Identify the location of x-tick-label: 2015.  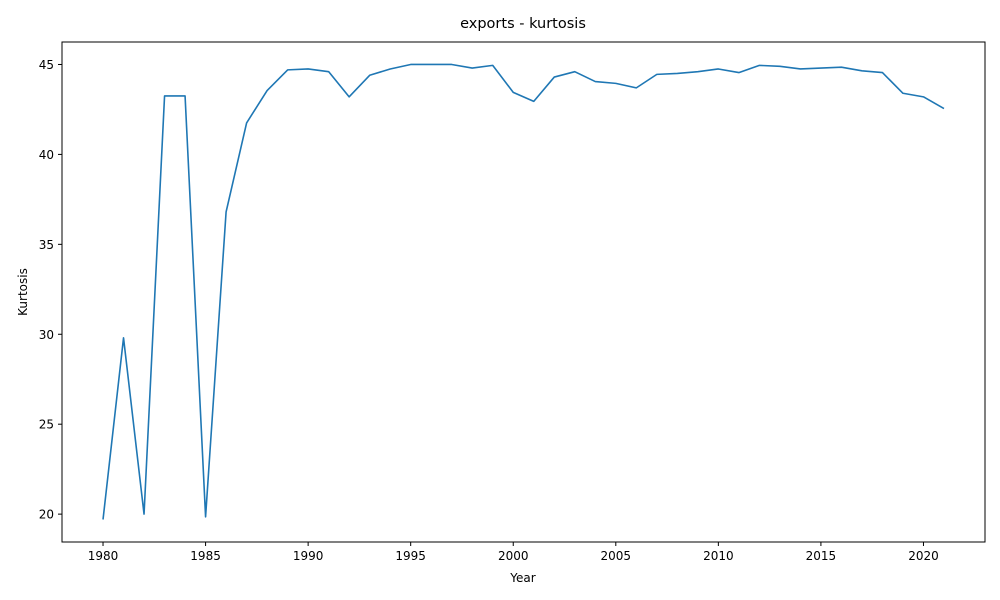
(821, 556).